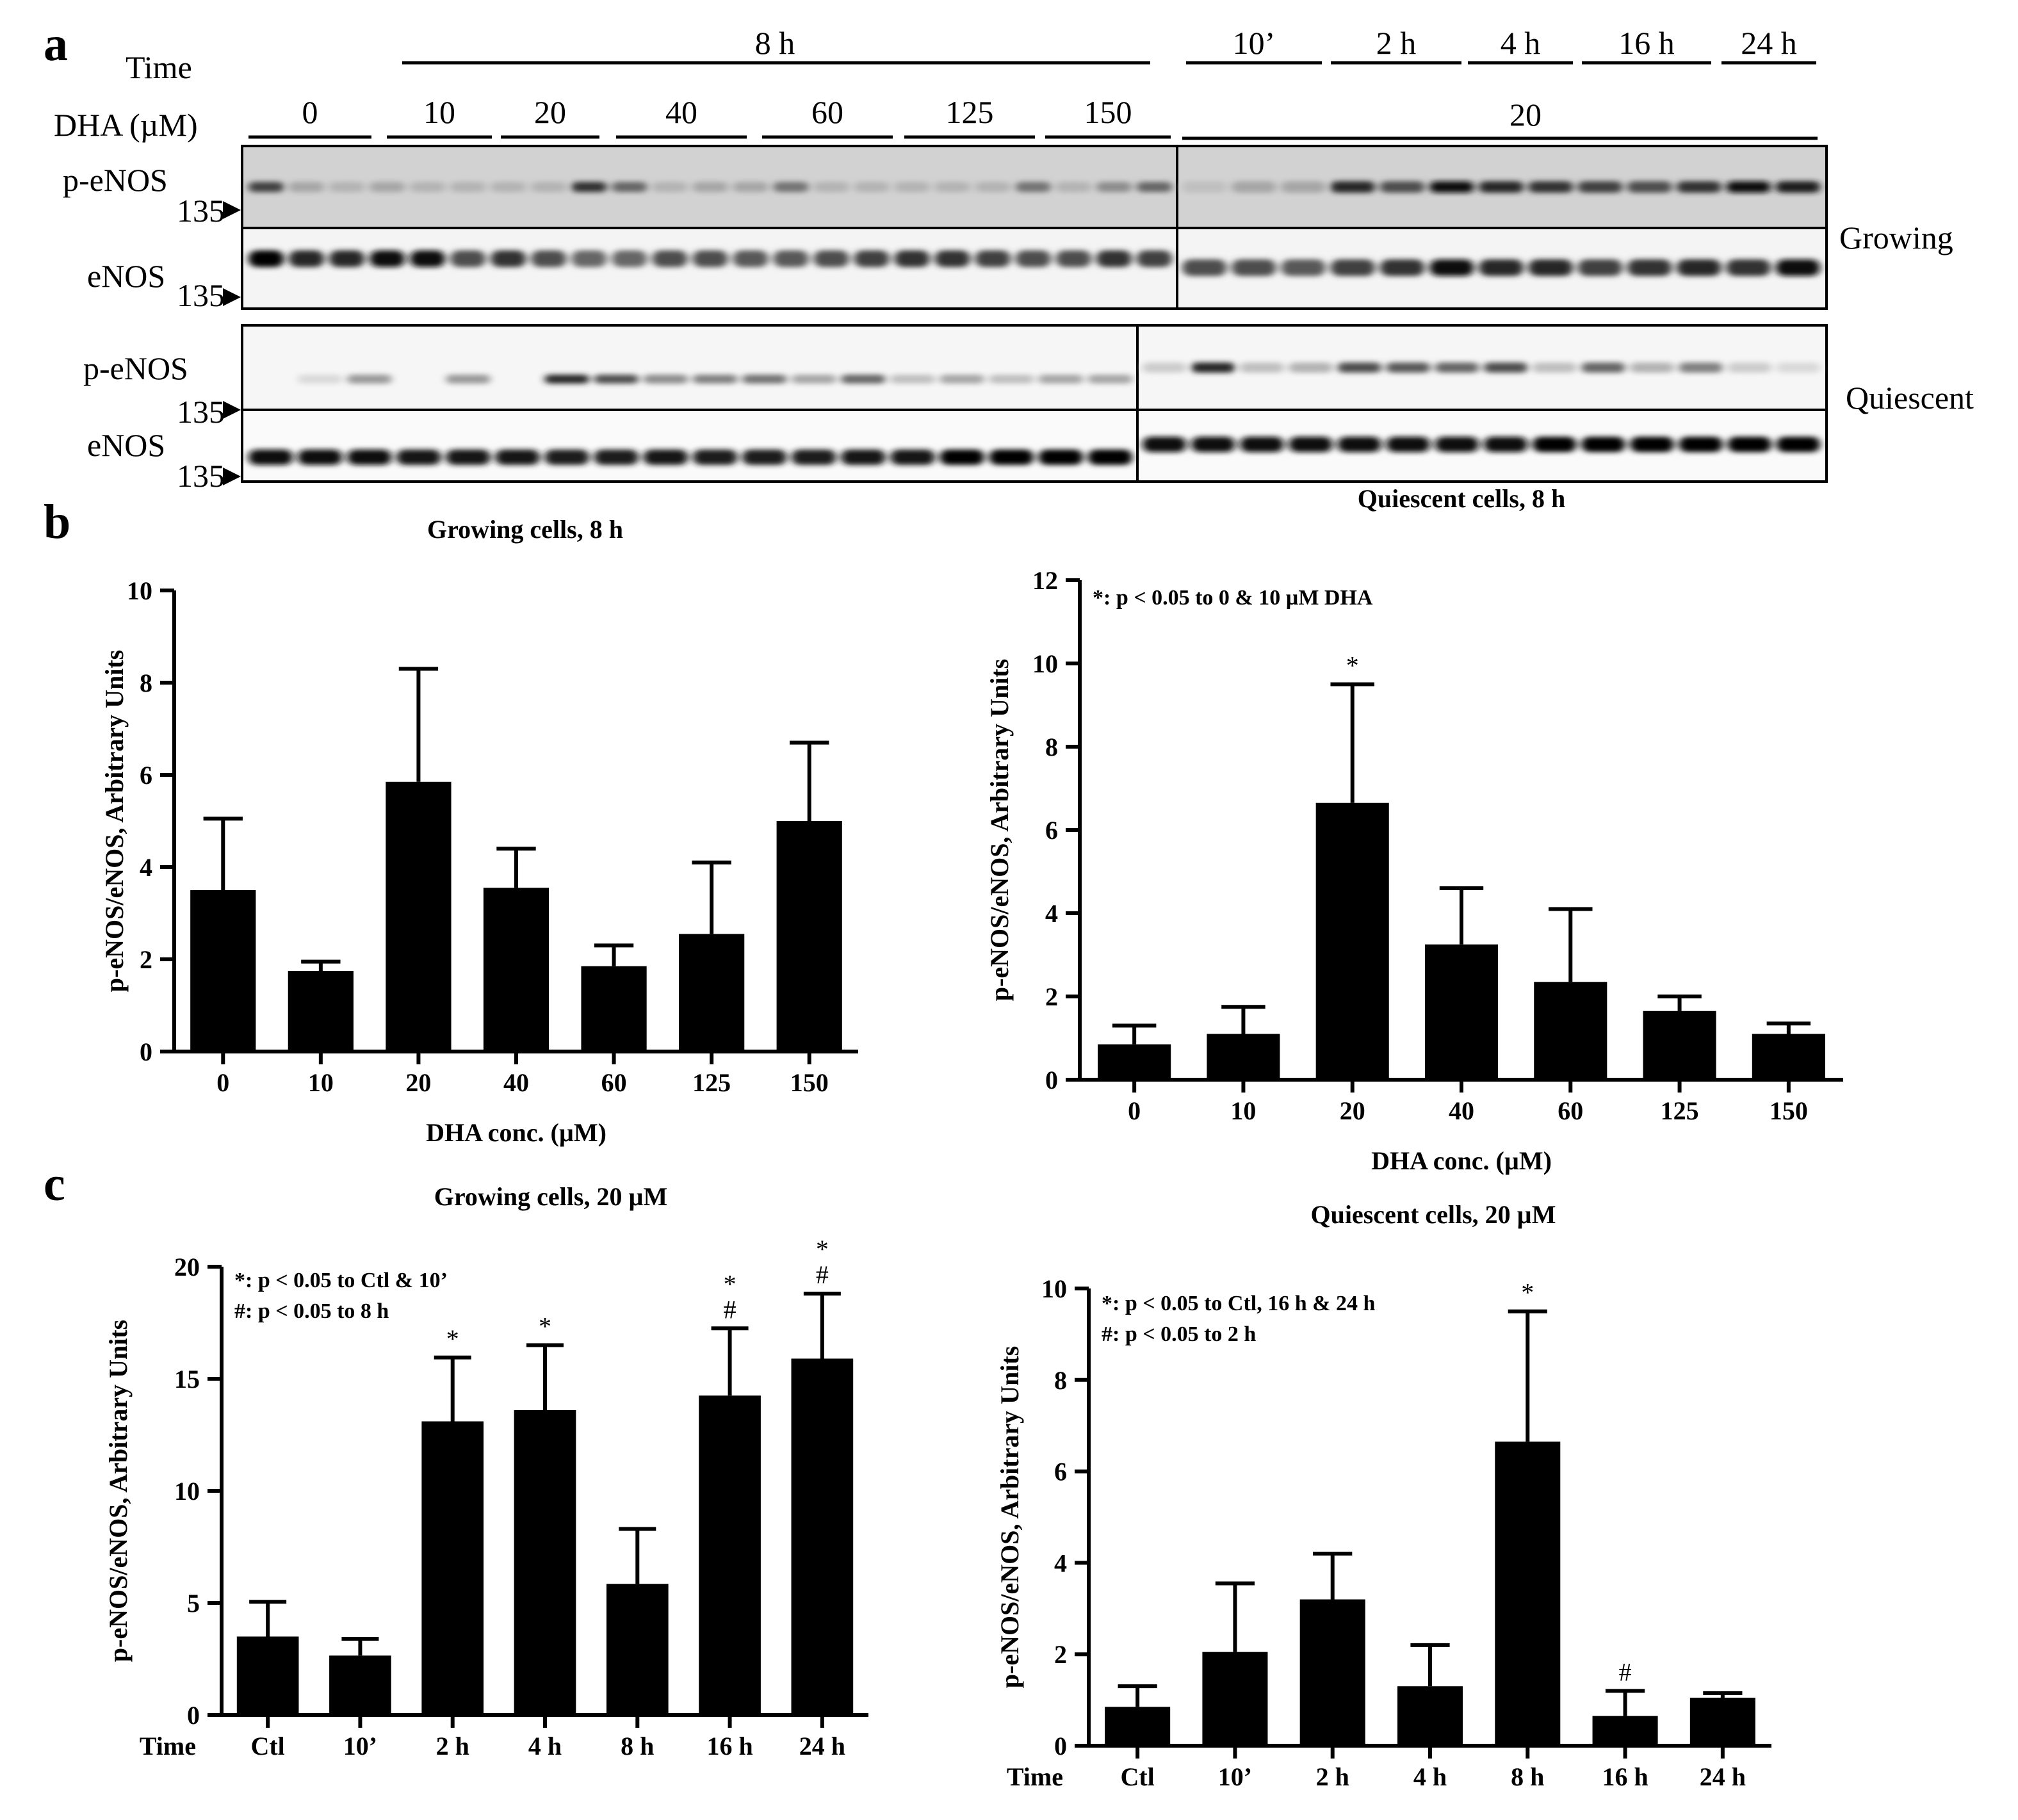 The image size is (2018, 1820). Describe the element at coordinates (822, 1274) in the screenshot. I see `significance-mark: #` at that location.